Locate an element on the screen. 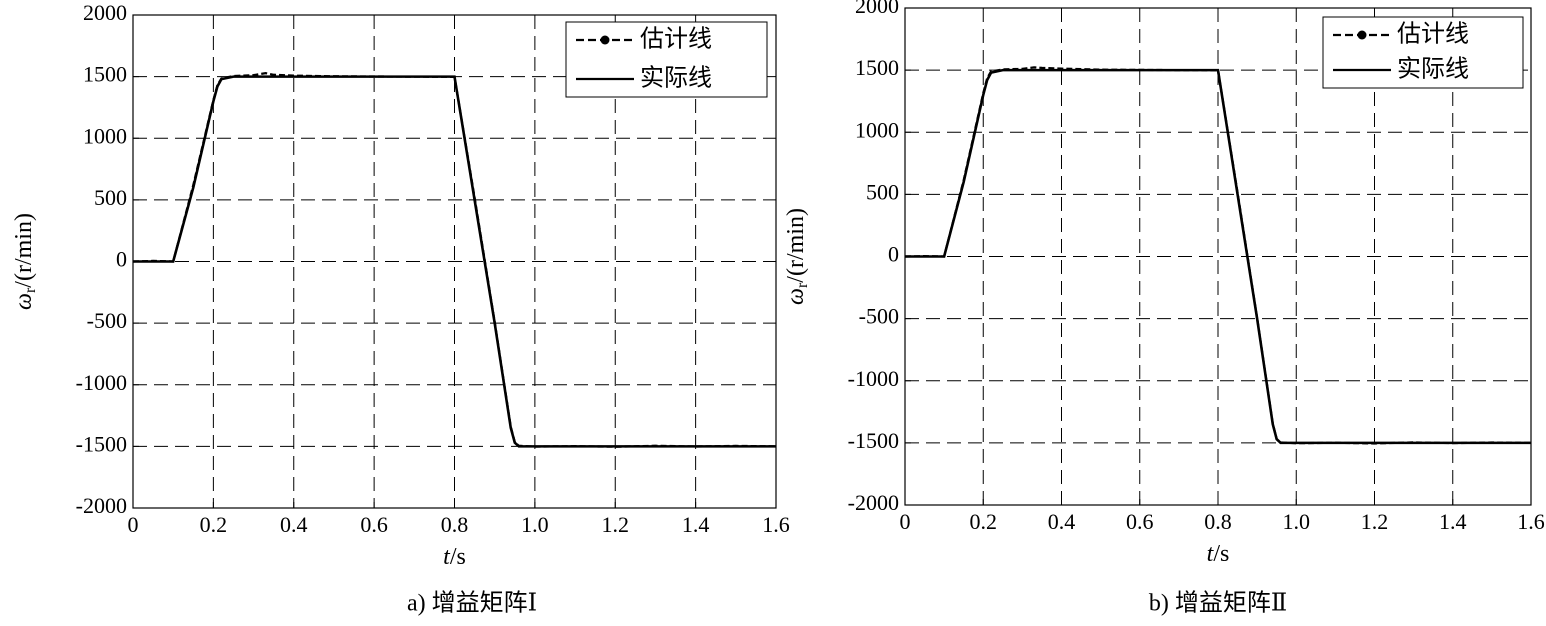 The height and width of the screenshot is (626, 1546). caption: b) 增益矩阵Ⅱ is located at coordinates (1218, 603).